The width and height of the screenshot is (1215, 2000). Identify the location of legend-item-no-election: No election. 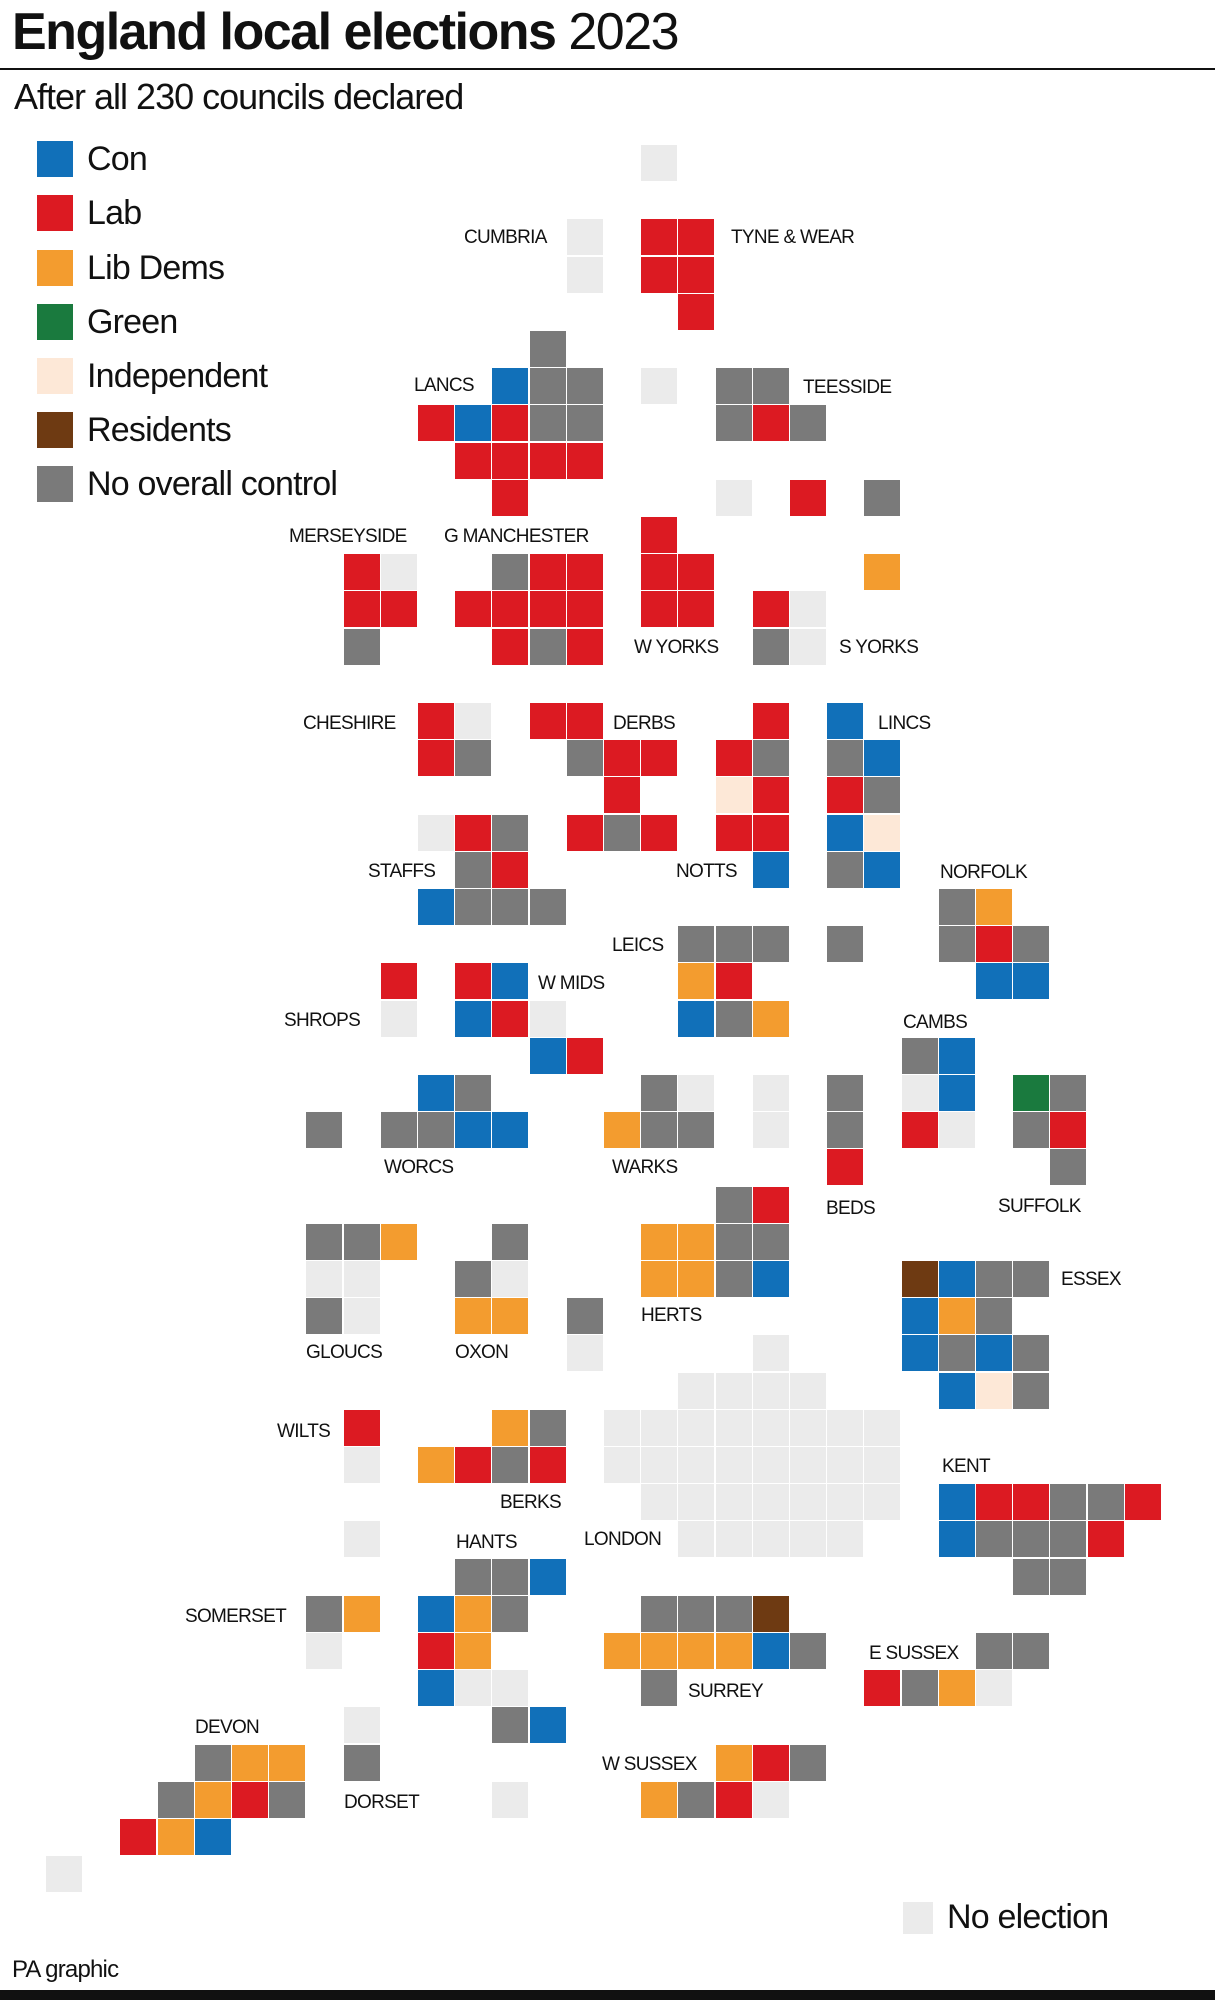
(1006, 1917).